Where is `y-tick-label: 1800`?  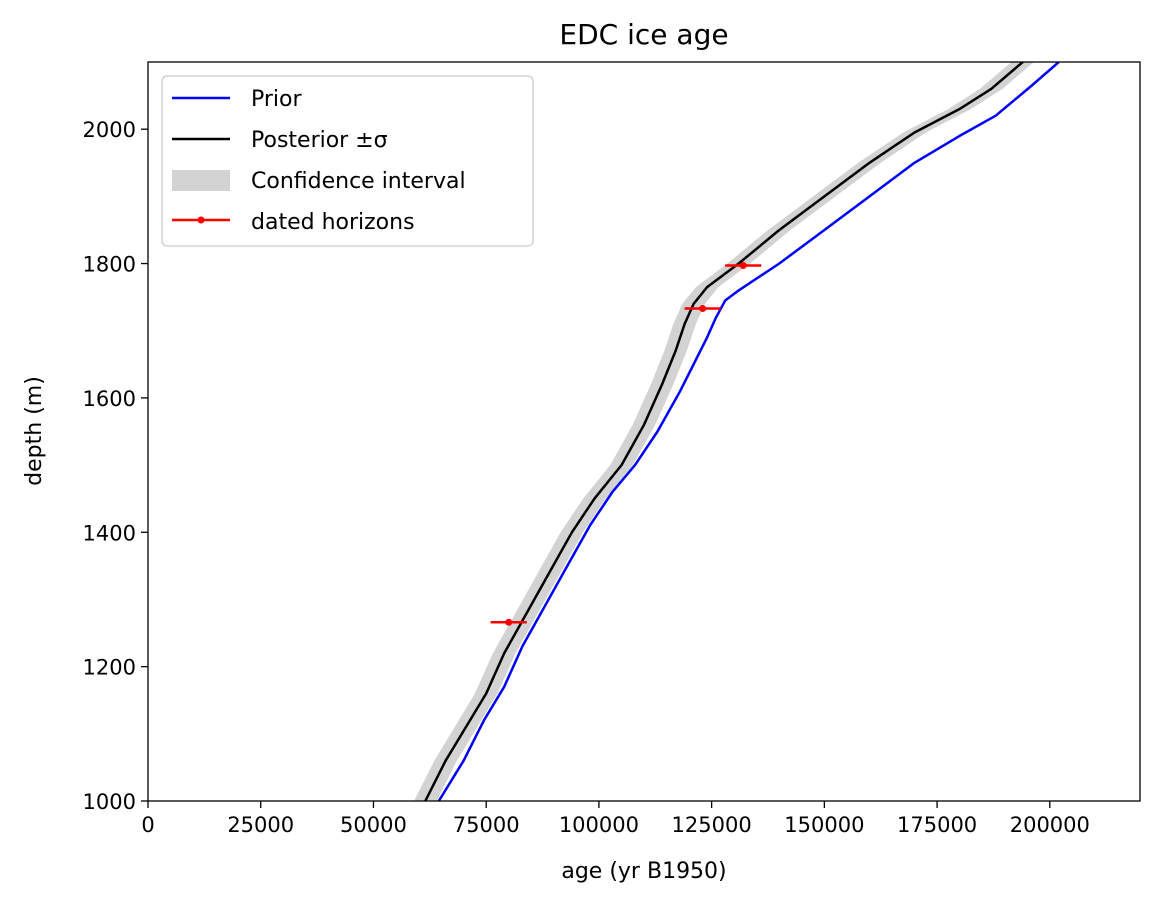 y-tick-label: 1800 is located at coordinates (109, 265).